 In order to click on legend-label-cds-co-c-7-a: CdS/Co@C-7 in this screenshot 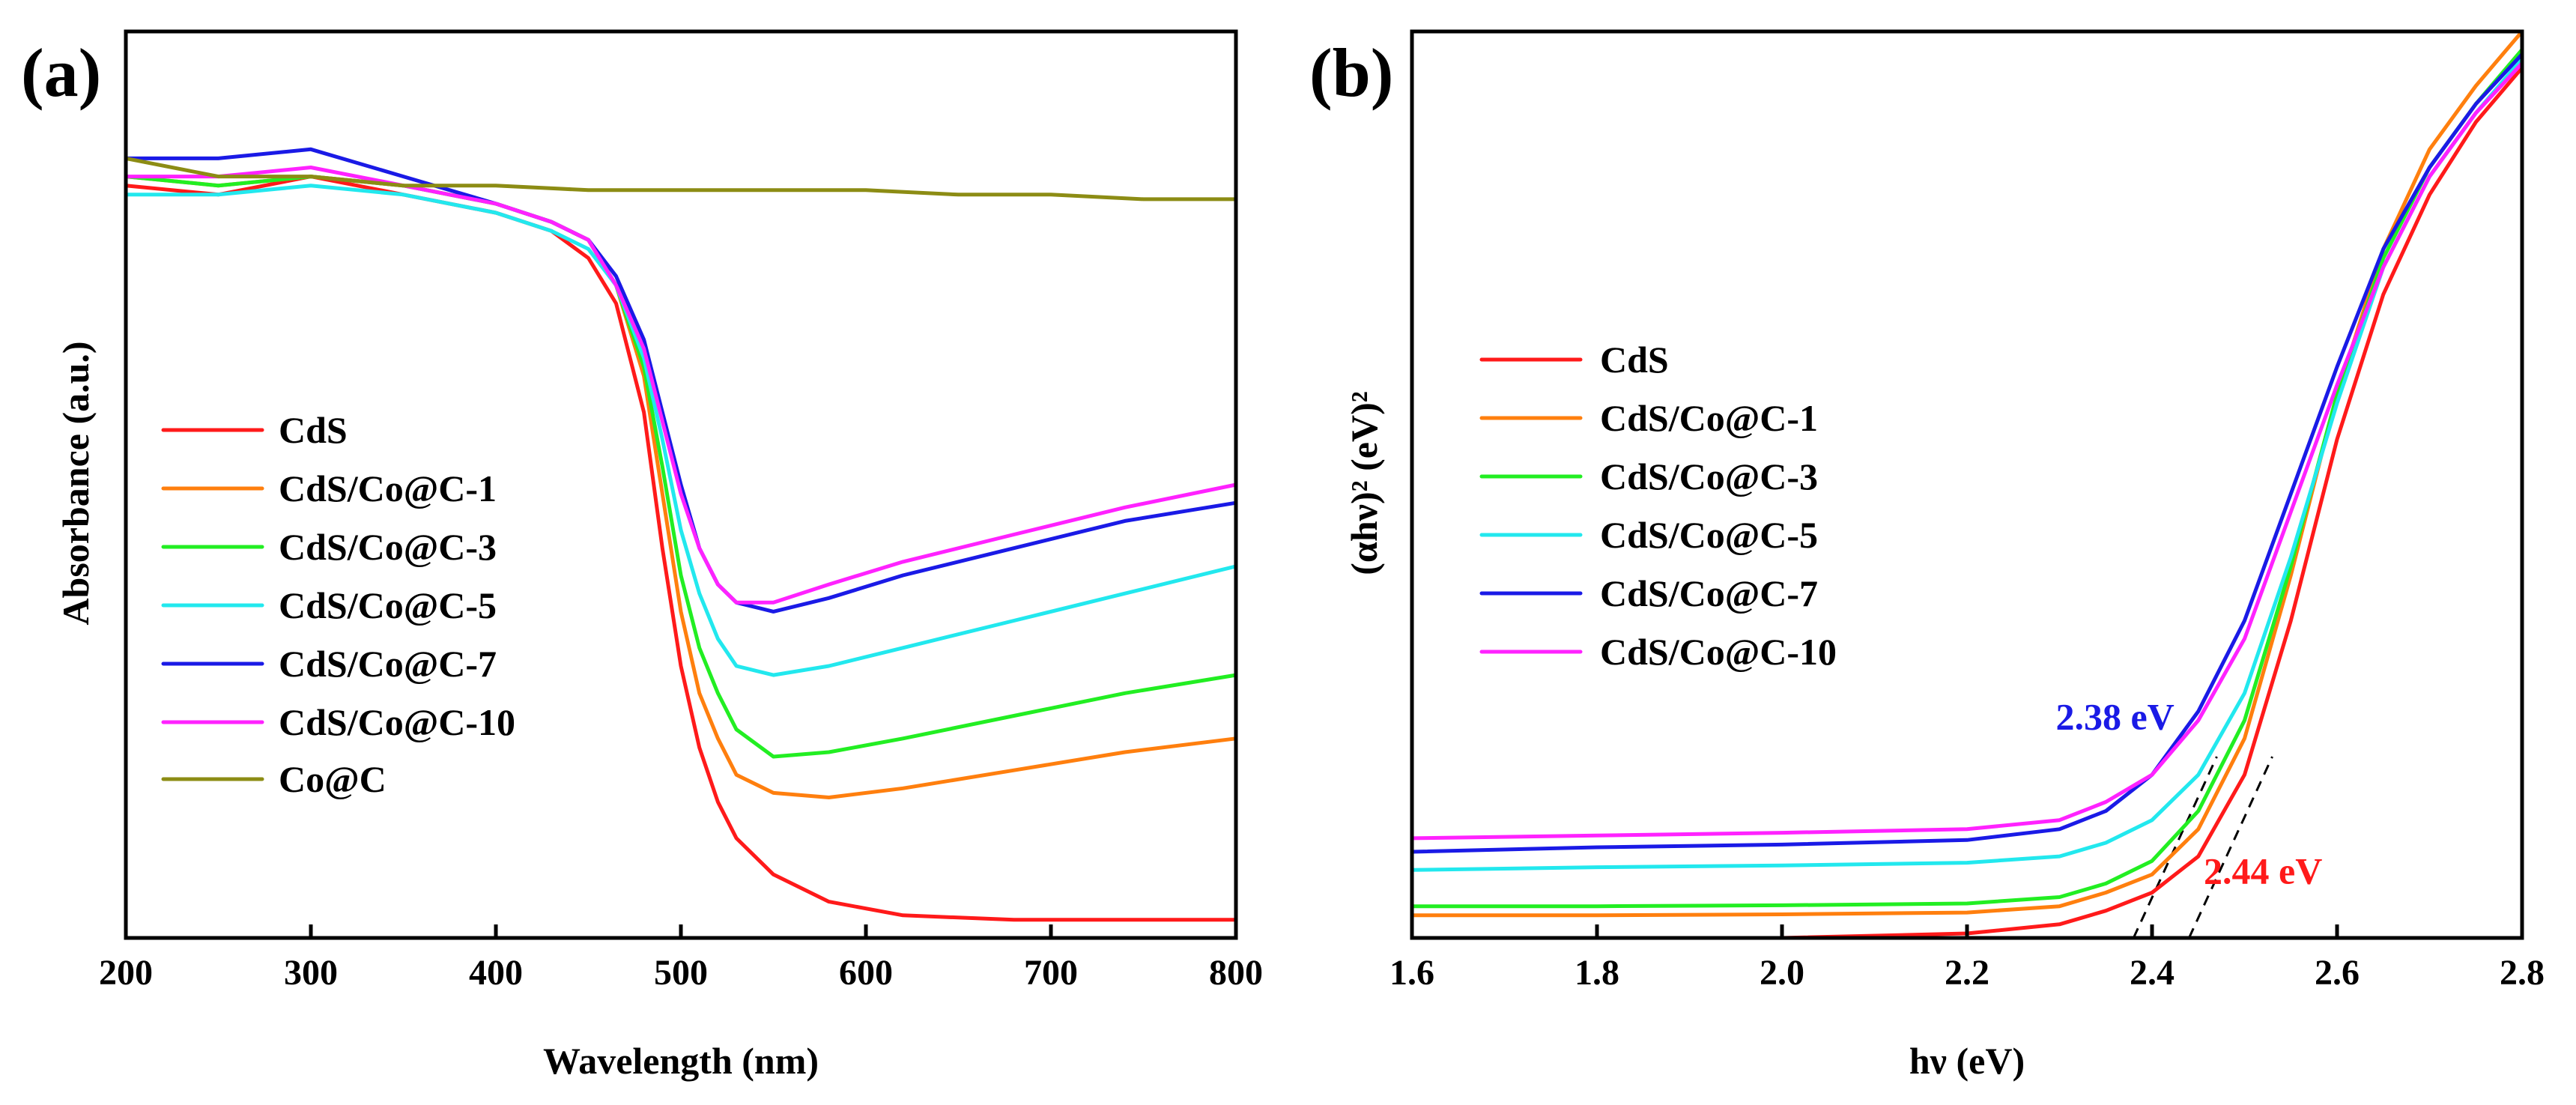, I will do `click(388, 664)`.